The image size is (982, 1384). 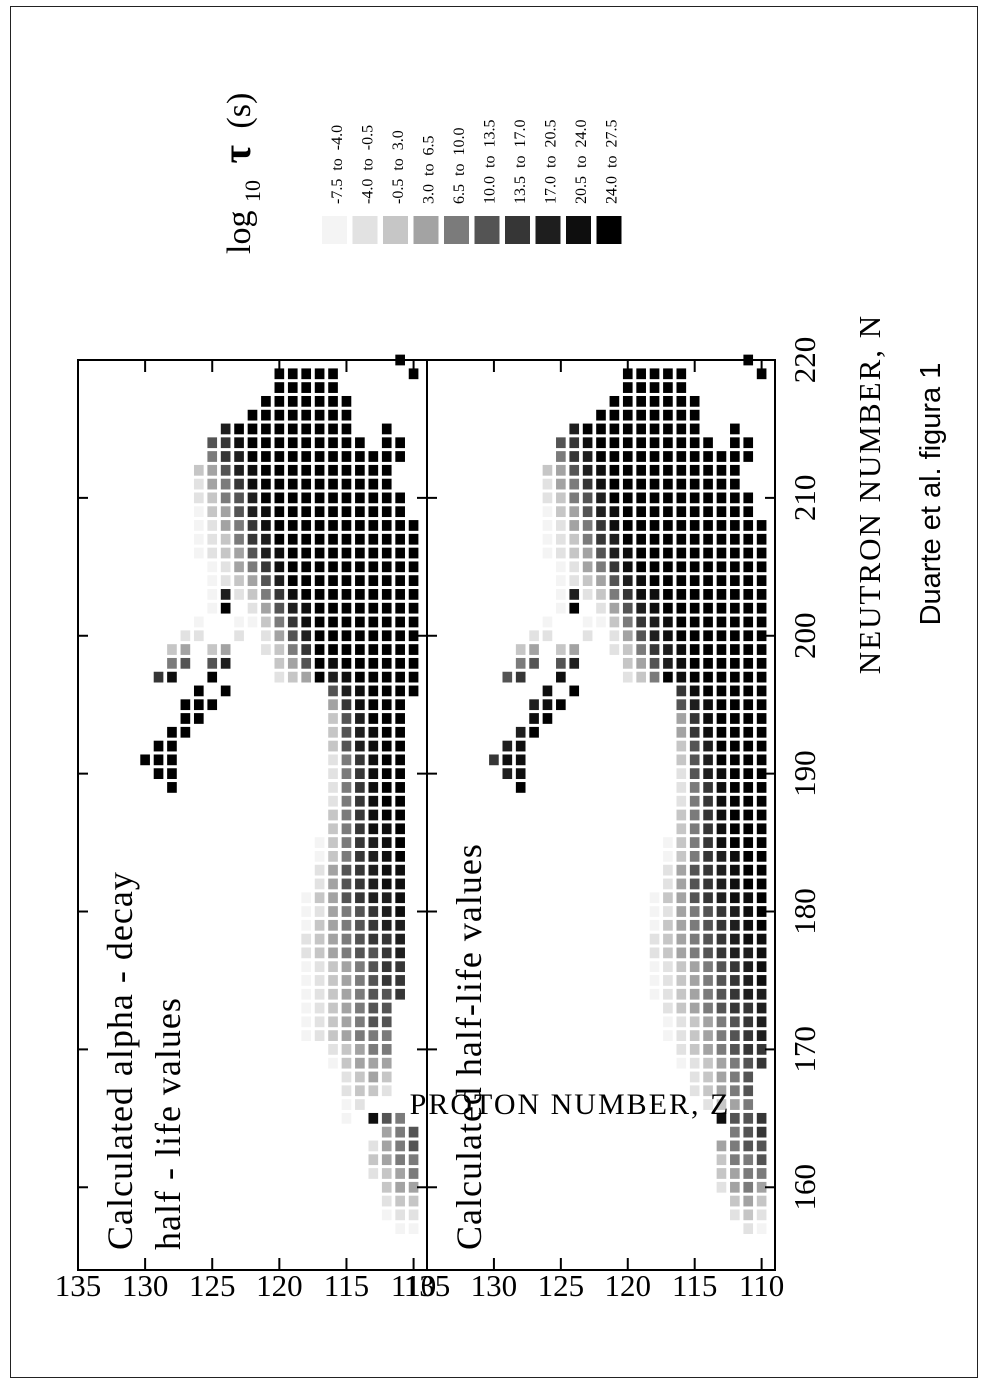 I want to click on y-tick-label: 135, so click(x=78, y=1285).